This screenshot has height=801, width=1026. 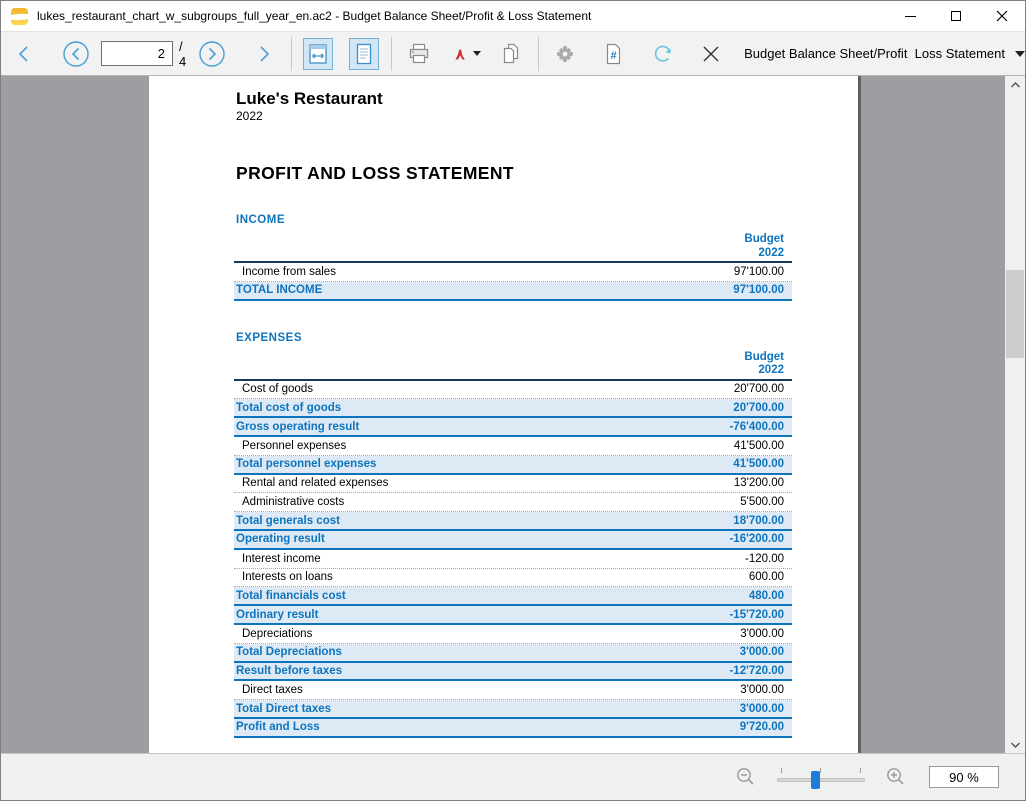 What do you see at coordinates (513, 540) in the screenshot?
I see `table-row: Operating result -16'200.00` at bounding box center [513, 540].